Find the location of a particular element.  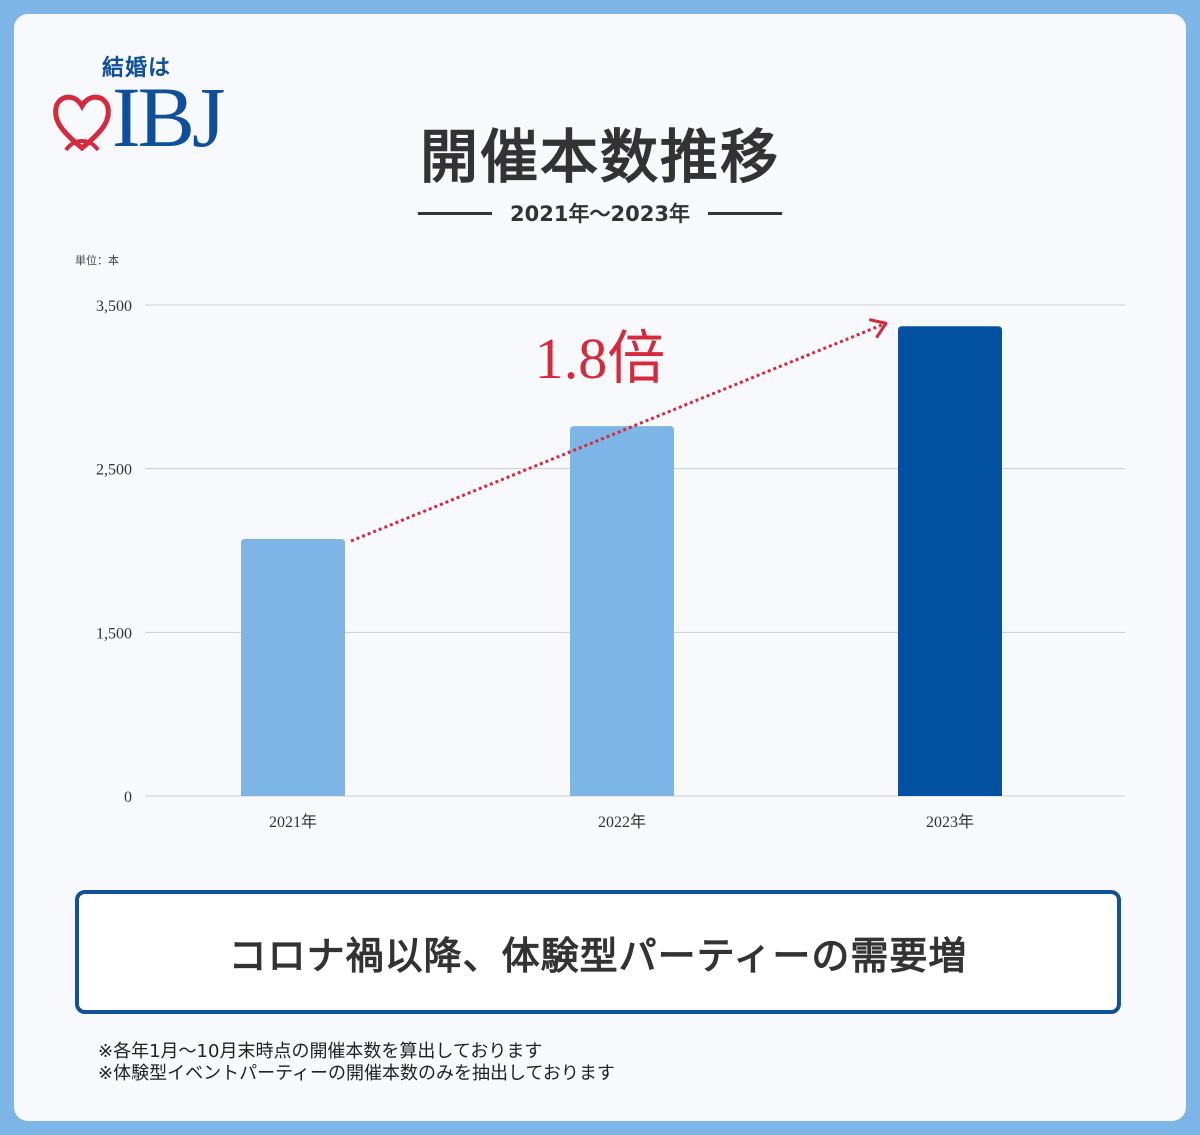

y-tick-label: 1,500 is located at coordinates (114, 633).